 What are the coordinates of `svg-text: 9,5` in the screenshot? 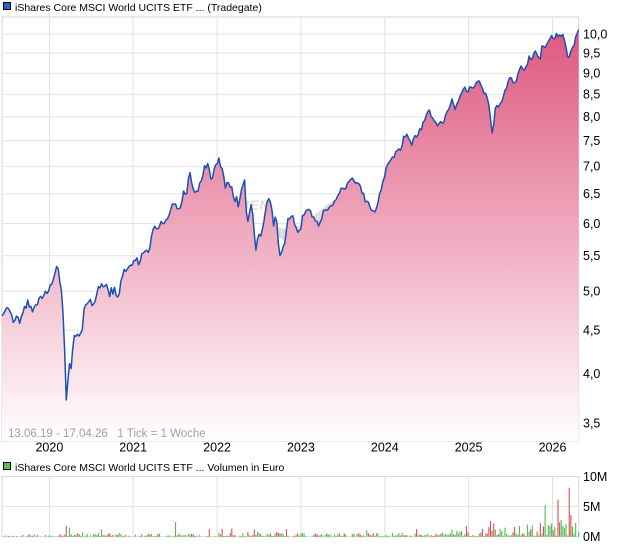 It's located at (591, 53).